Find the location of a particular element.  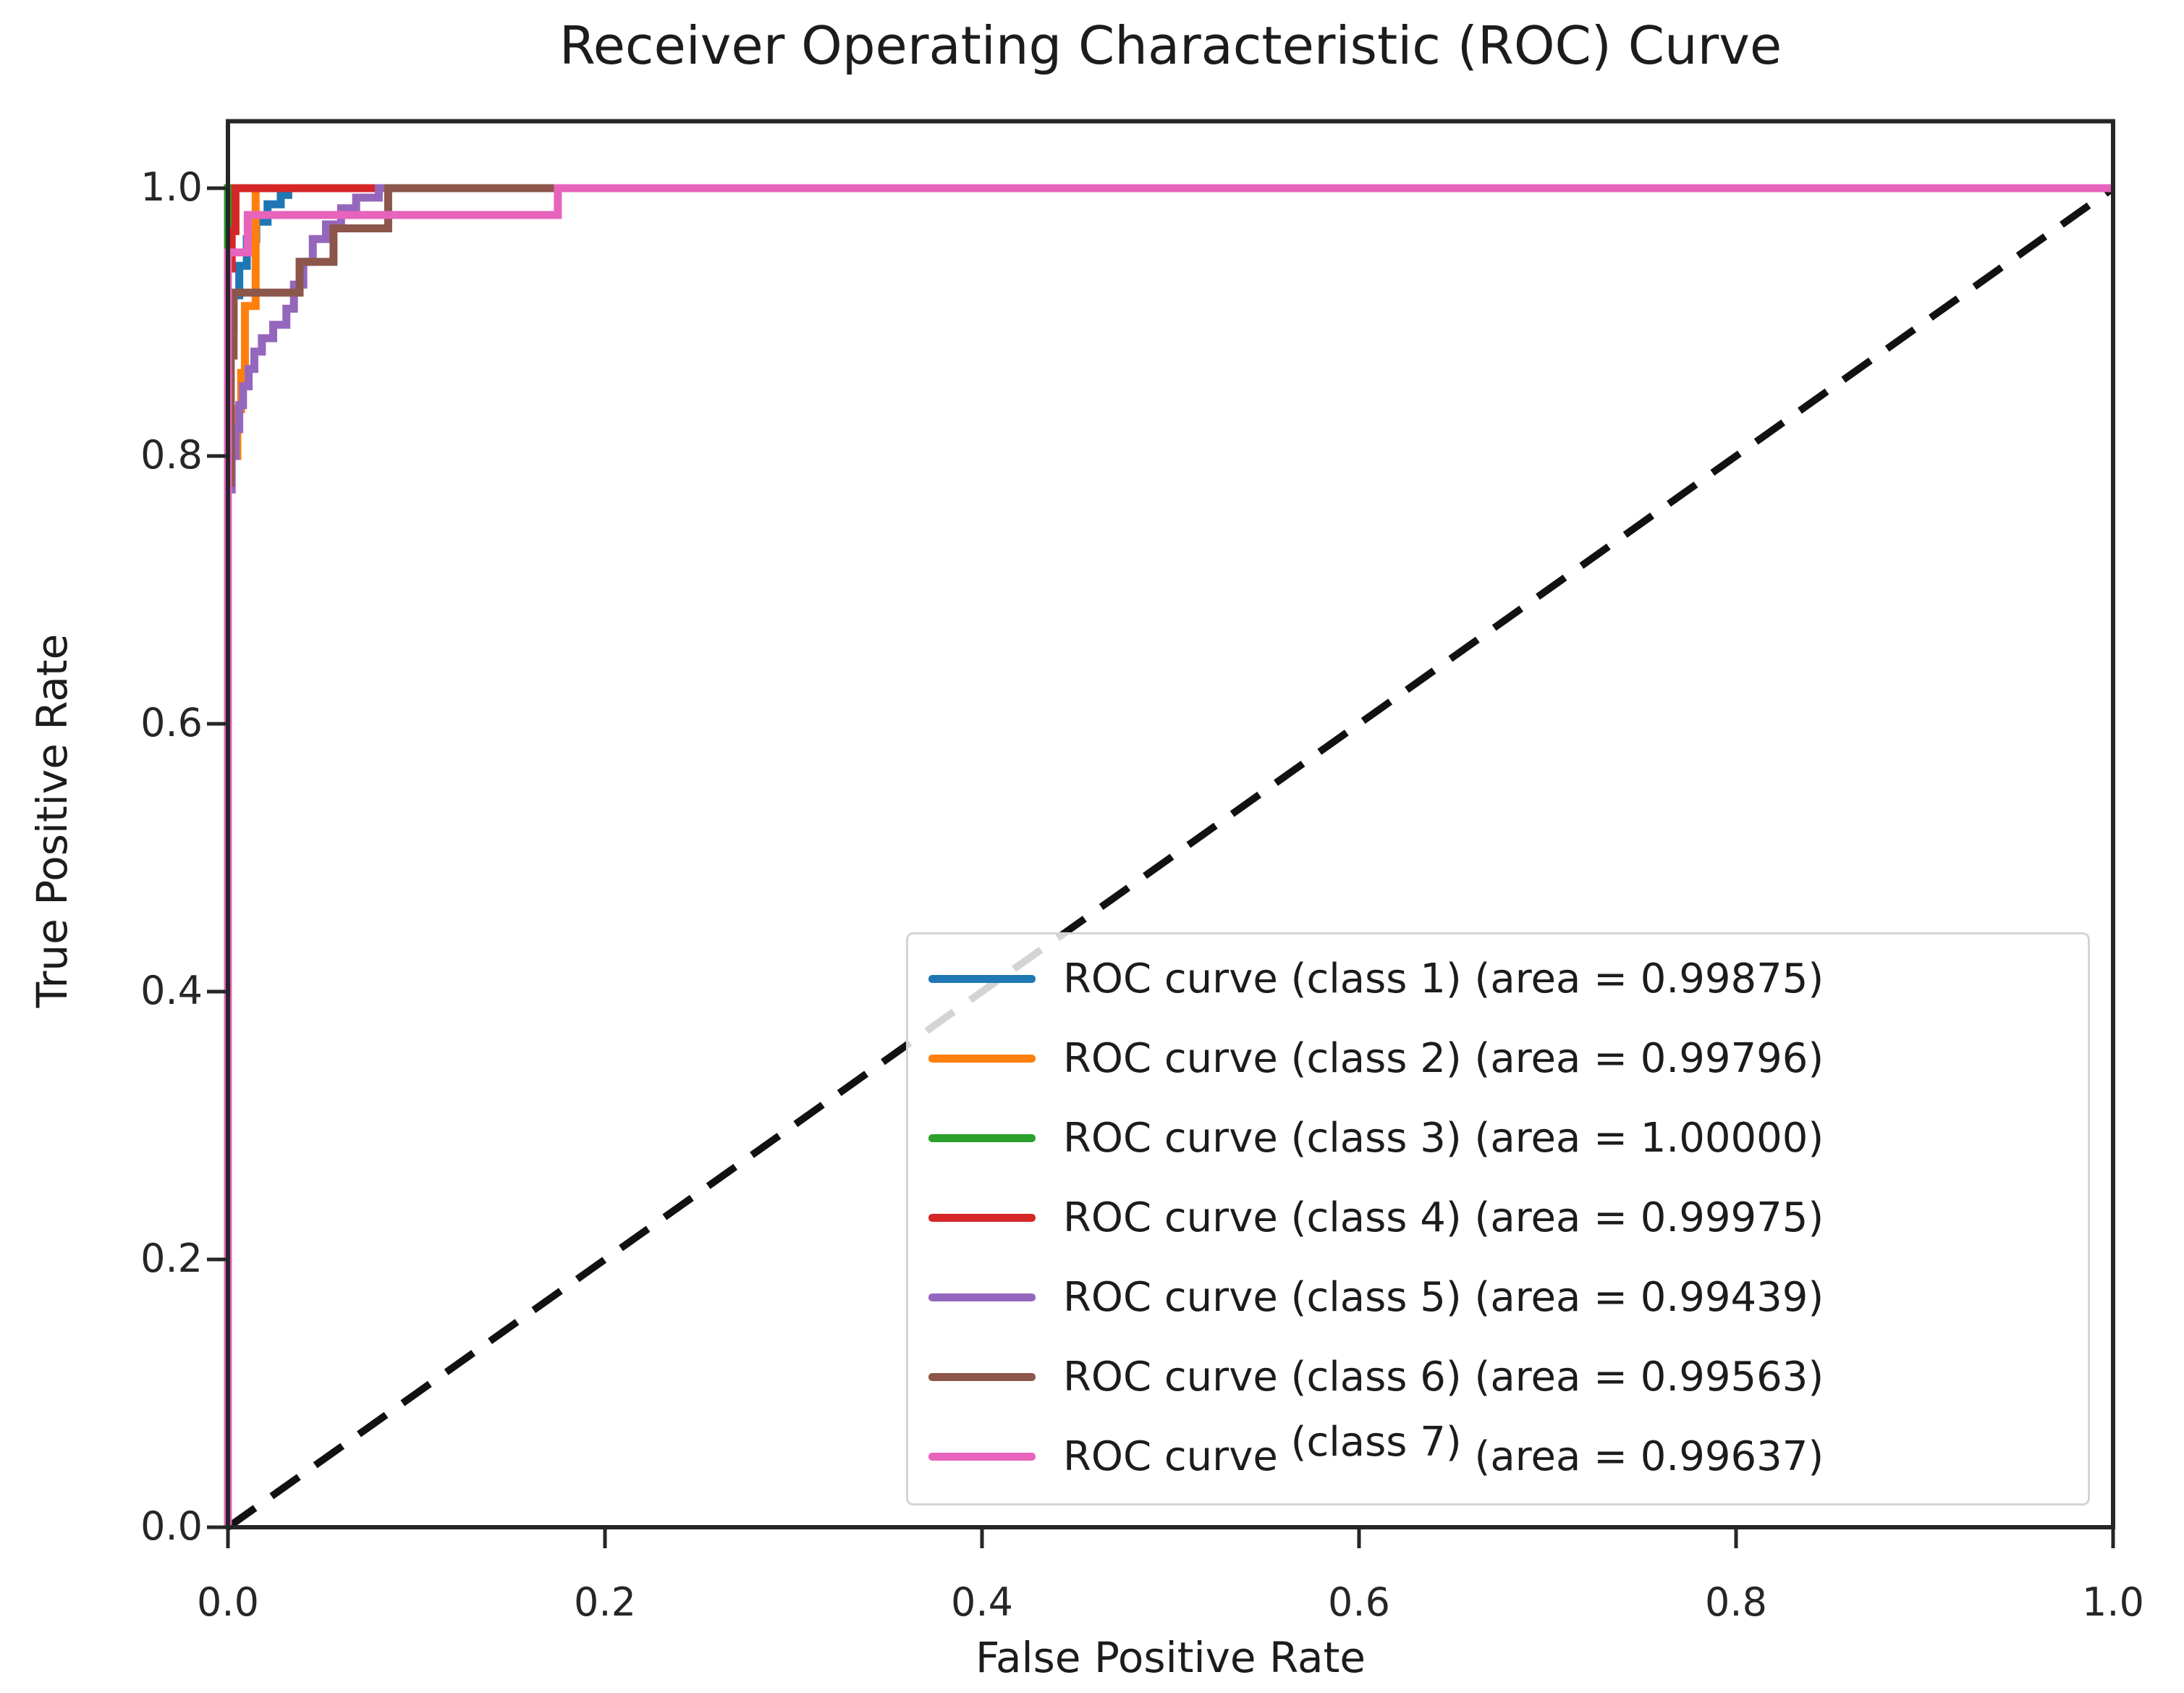

y-axis-label: True Positive Rate is located at coordinates (52, 820).